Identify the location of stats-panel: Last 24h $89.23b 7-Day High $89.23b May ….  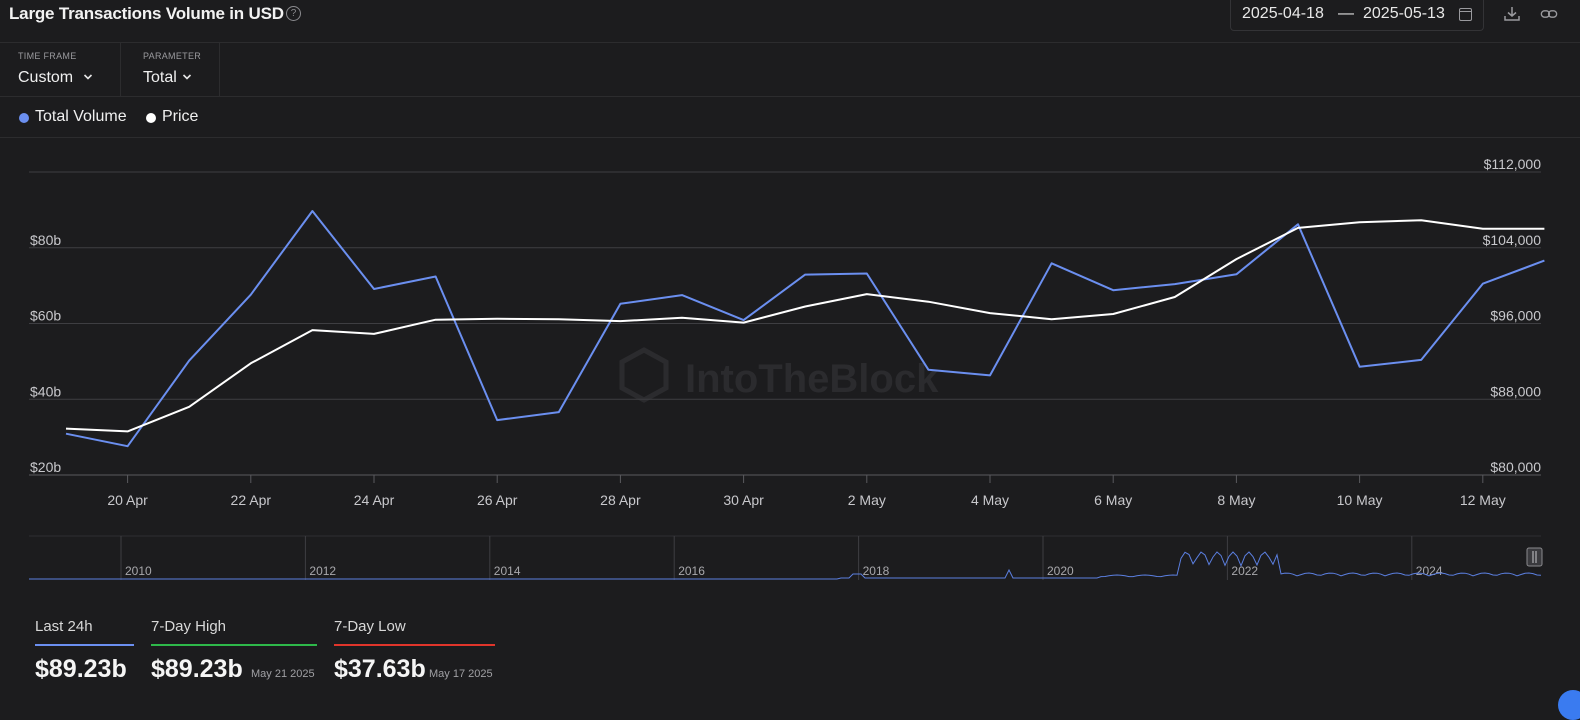
(790, 656).